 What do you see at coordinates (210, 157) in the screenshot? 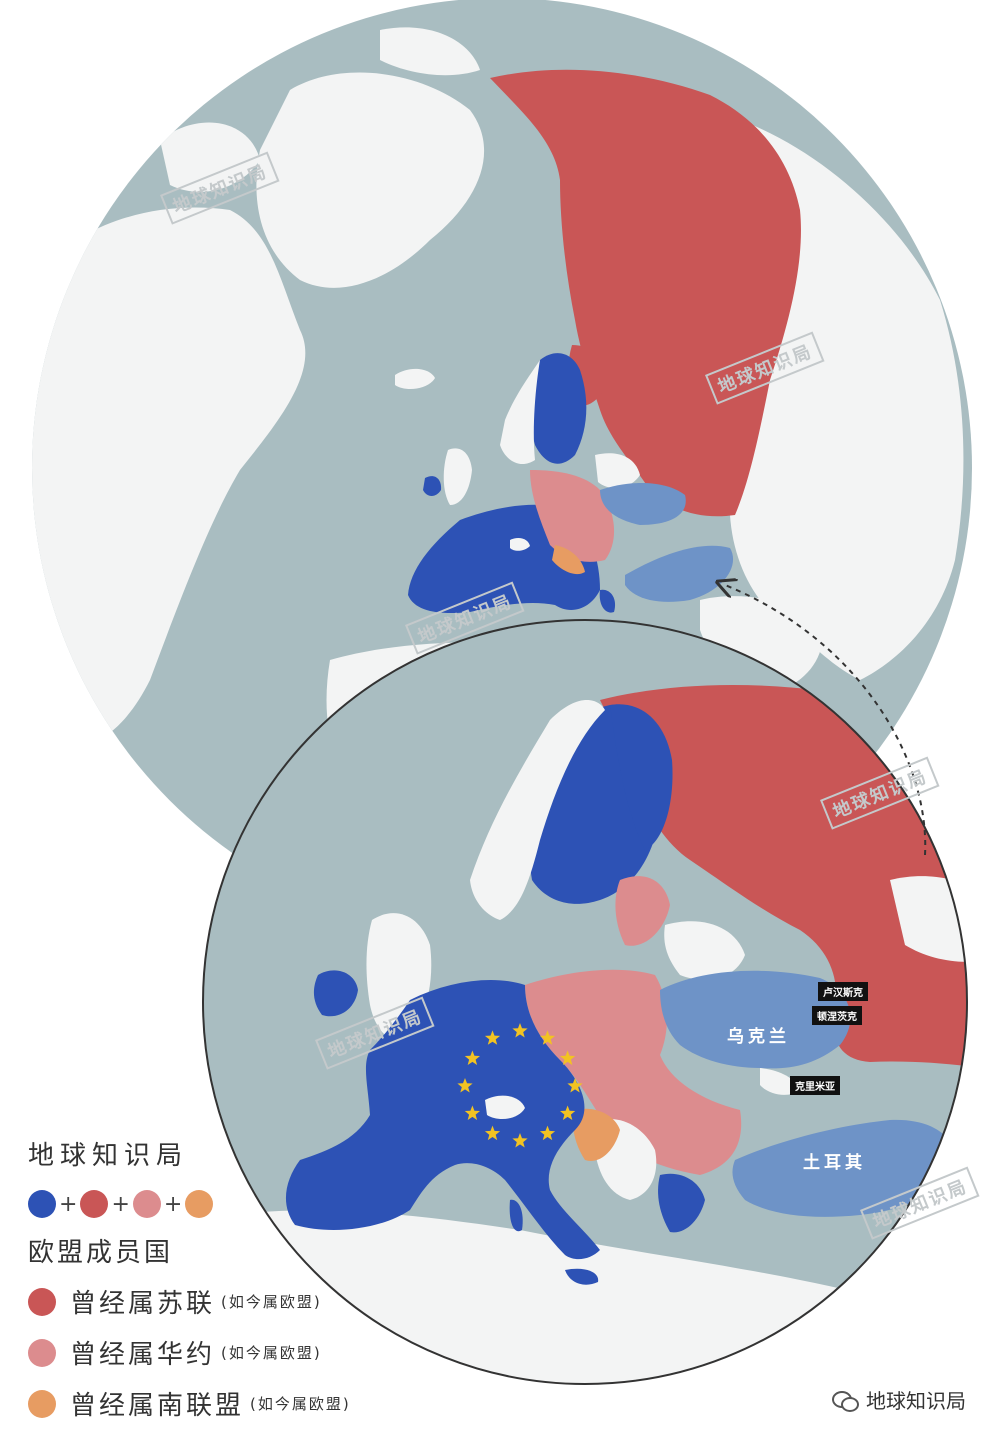
I see `canada-islands` at bounding box center [210, 157].